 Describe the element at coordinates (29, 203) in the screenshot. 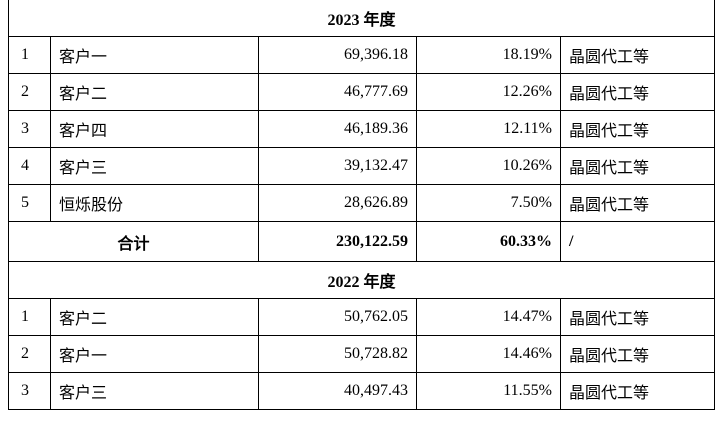

I see `row-index: 5` at that location.